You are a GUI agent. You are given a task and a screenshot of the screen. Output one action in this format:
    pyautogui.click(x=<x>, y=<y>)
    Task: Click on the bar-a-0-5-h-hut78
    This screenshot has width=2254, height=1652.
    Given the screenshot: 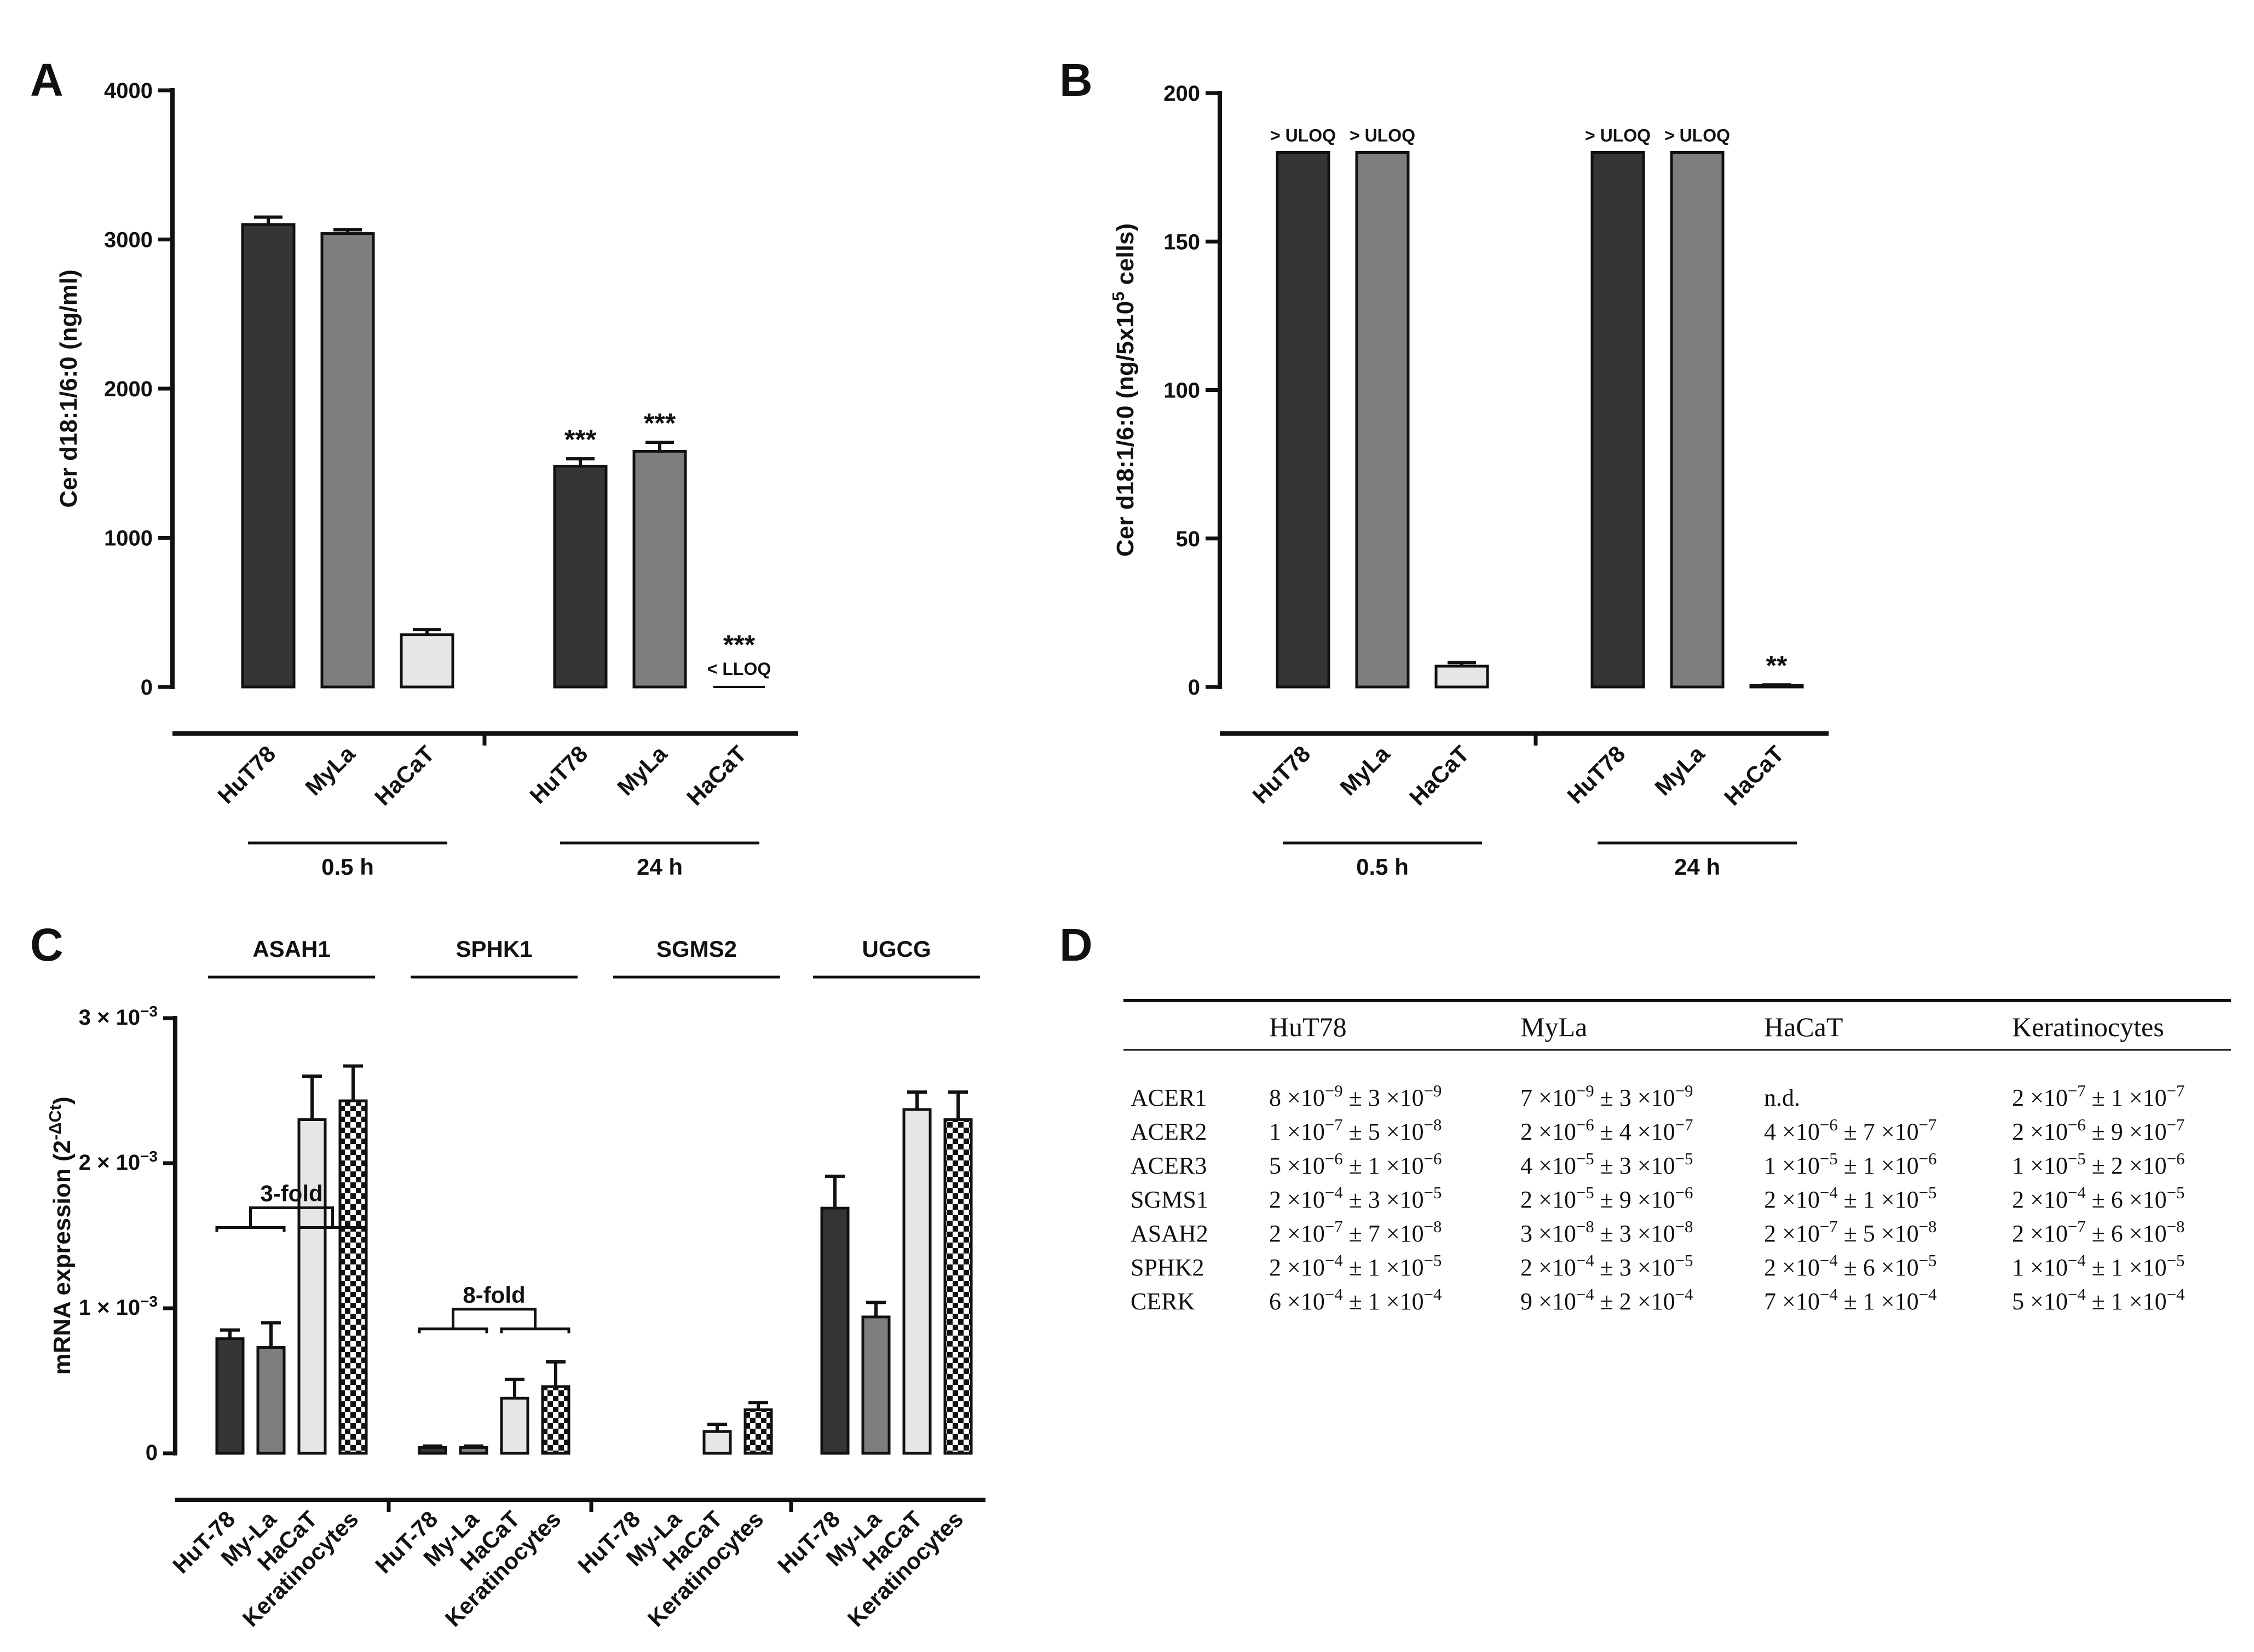 What is the action you would take?
    pyautogui.click(x=268, y=456)
    